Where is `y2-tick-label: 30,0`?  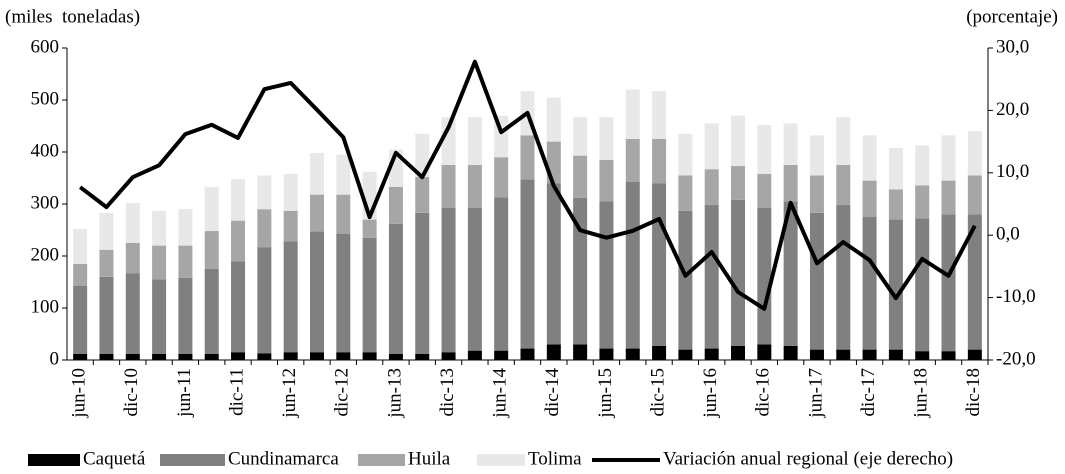
y2-tick-label: 30,0 is located at coordinates (1012, 46).